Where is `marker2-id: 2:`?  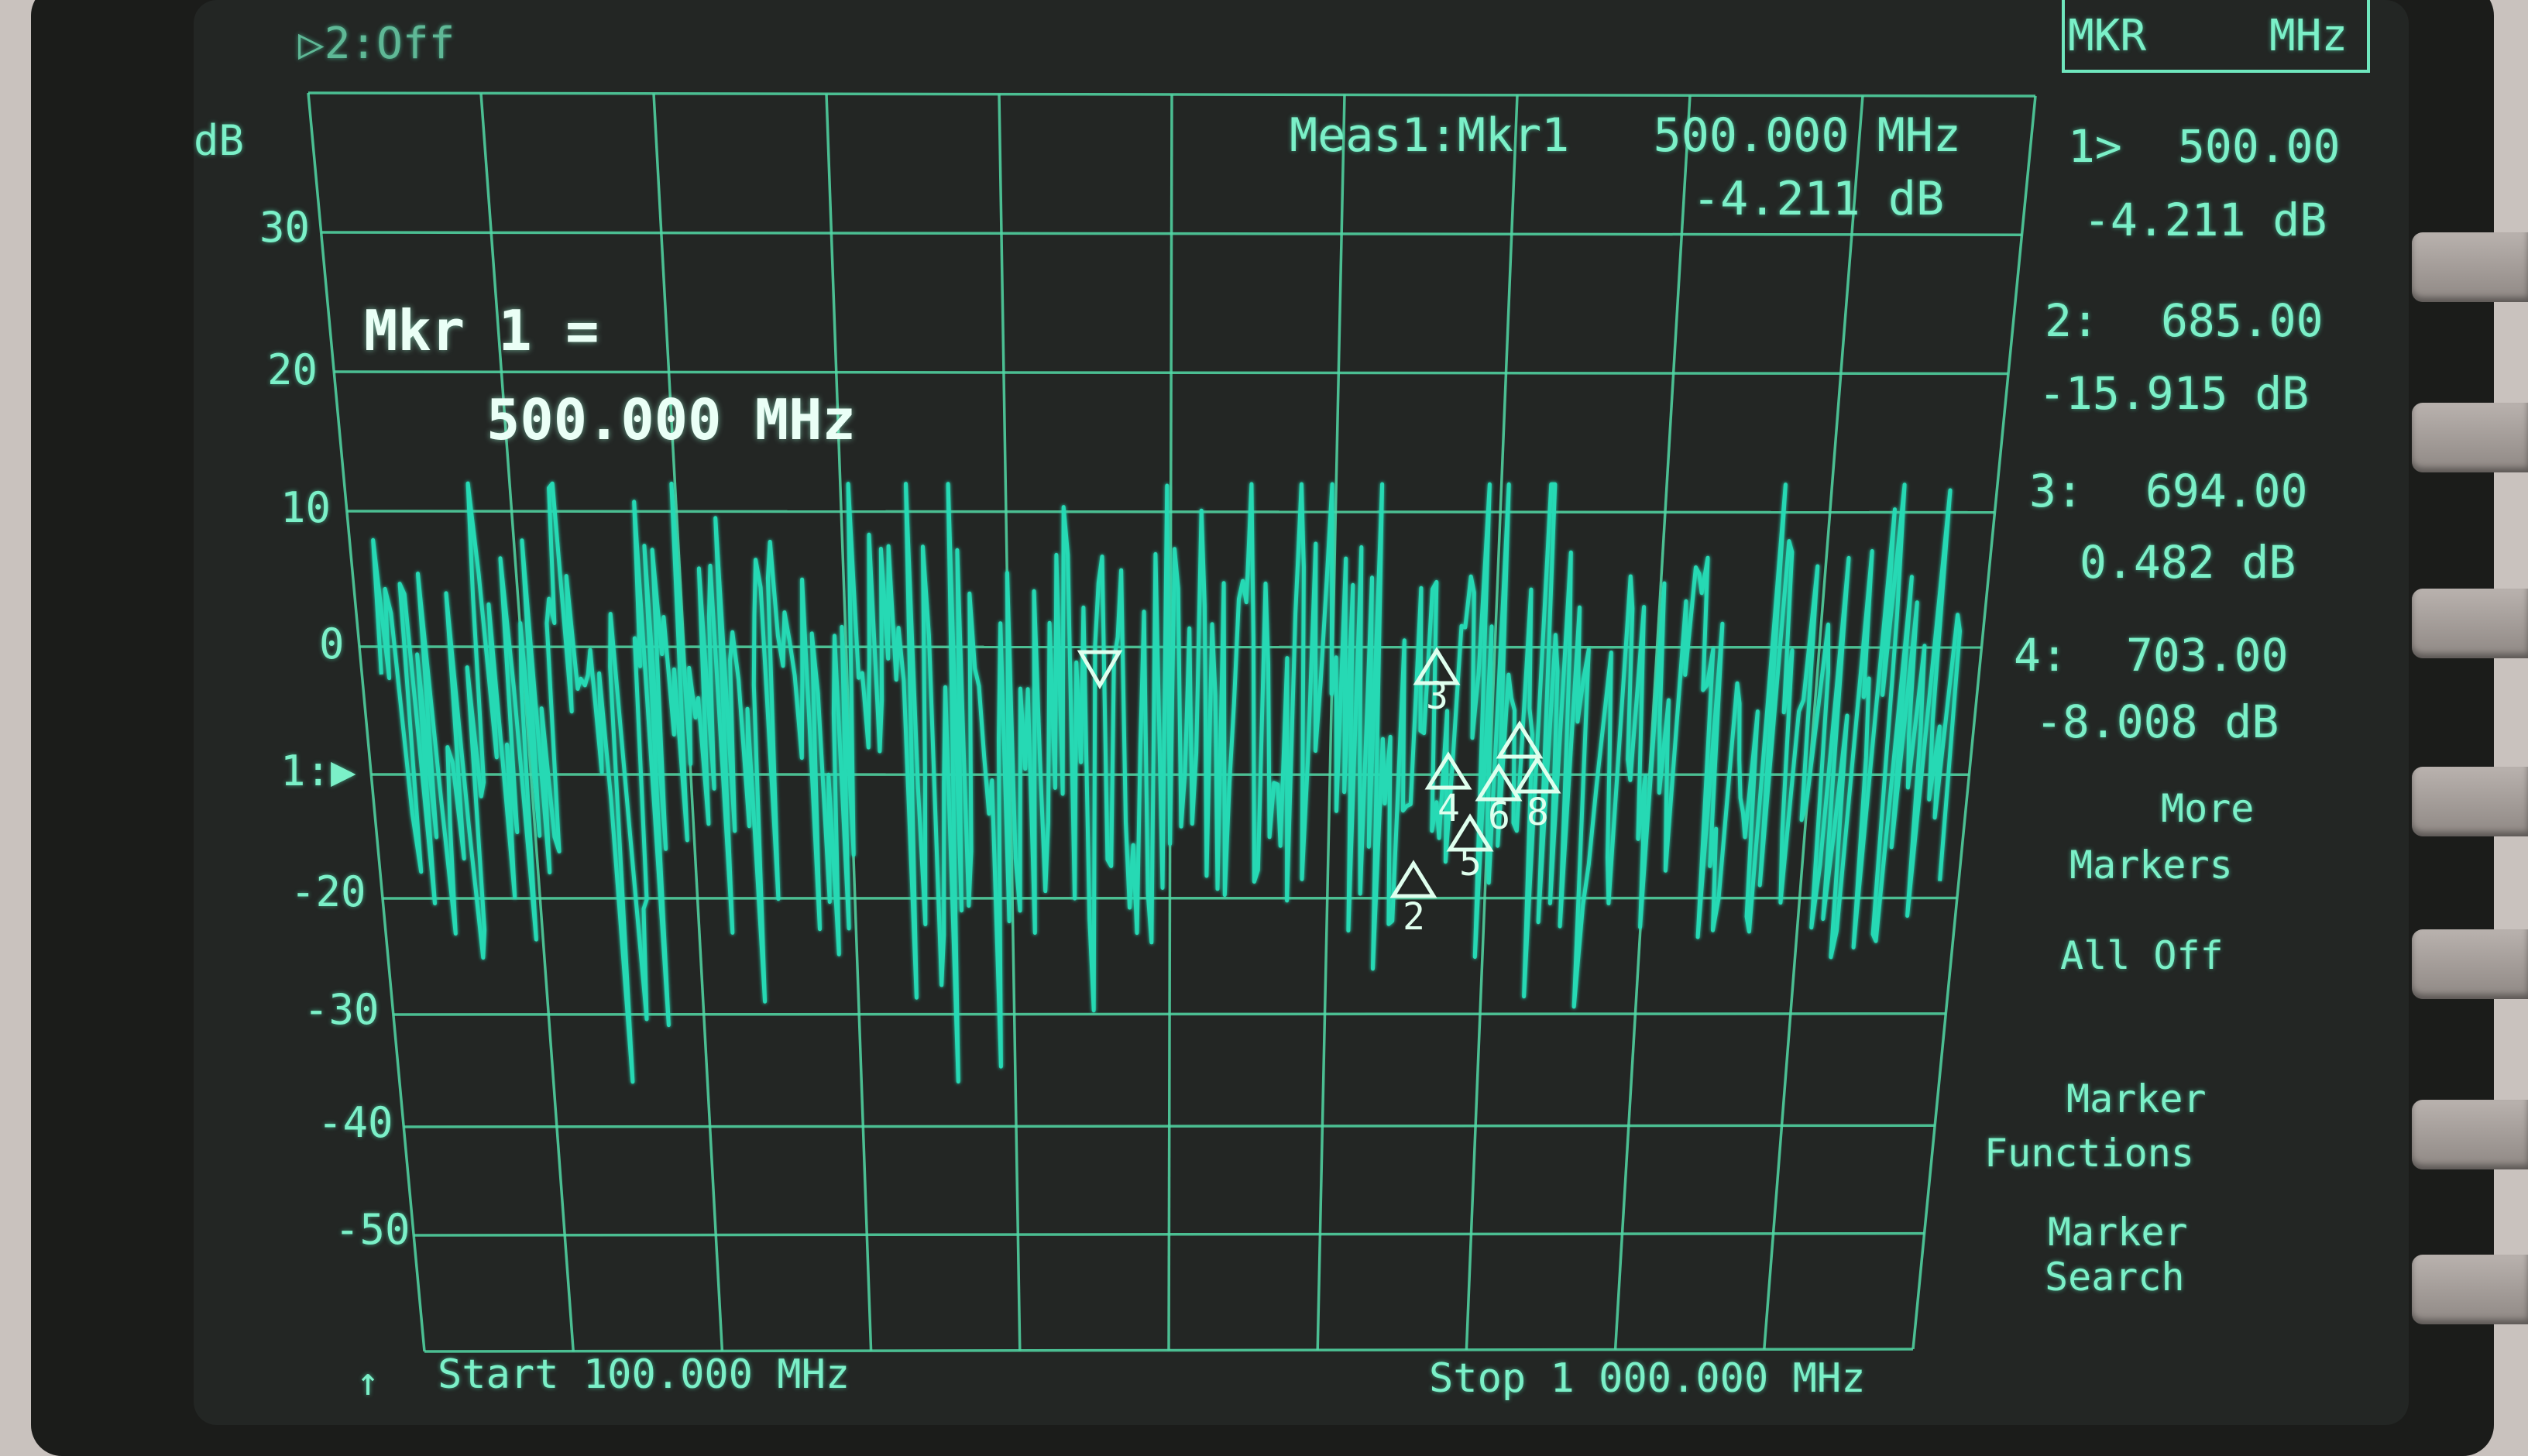
marker2-id: 2: is located at coordinates (2072, 321).